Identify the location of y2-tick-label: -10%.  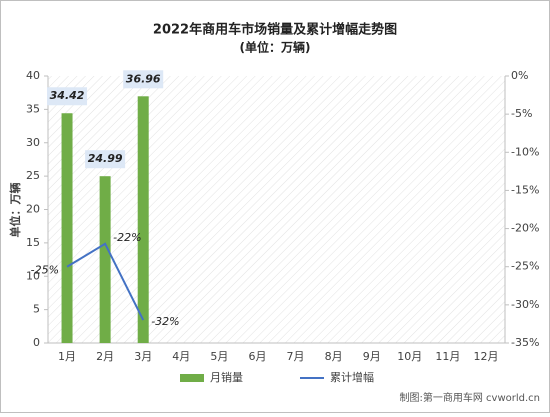
(525, 151).